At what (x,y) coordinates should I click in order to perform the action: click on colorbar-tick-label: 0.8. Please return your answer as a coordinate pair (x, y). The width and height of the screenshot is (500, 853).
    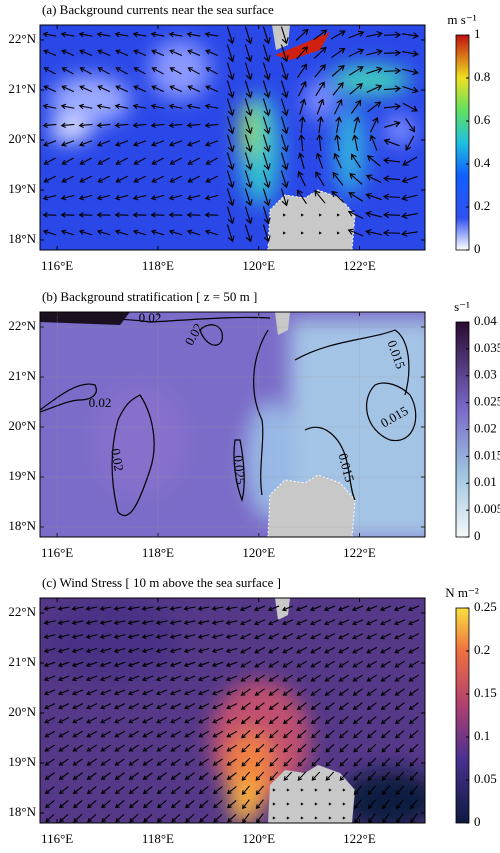
    Looking at the image, I should click on (482, 76).